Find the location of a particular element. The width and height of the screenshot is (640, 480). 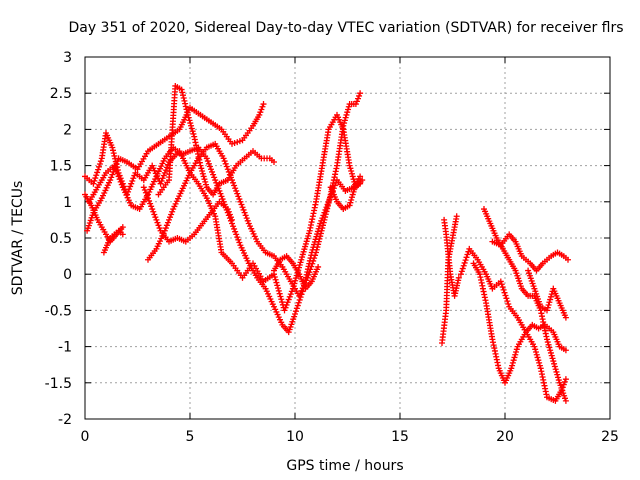

x-axis-label: GPS time / hours is located at coordinates (344, 466).